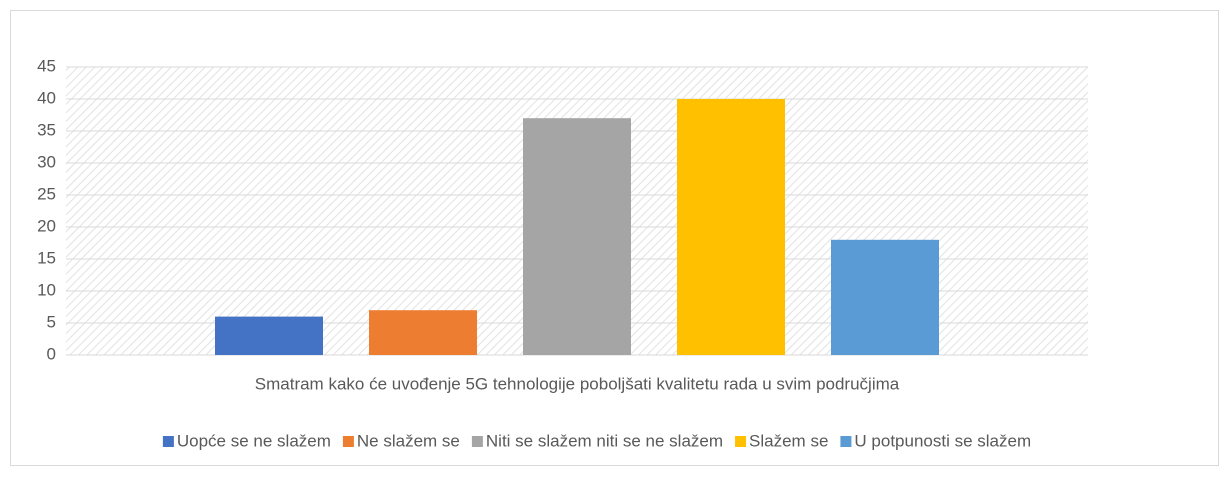 The height and width of the screenshot is (481, 1229). I want to click on y-tick-label: 10, so click(46, 289).